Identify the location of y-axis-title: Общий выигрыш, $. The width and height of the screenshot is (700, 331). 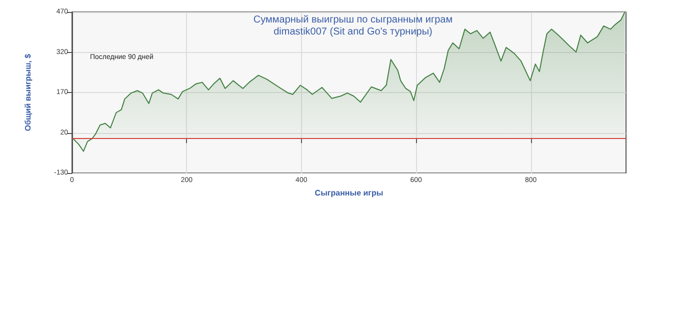
(28, 92).